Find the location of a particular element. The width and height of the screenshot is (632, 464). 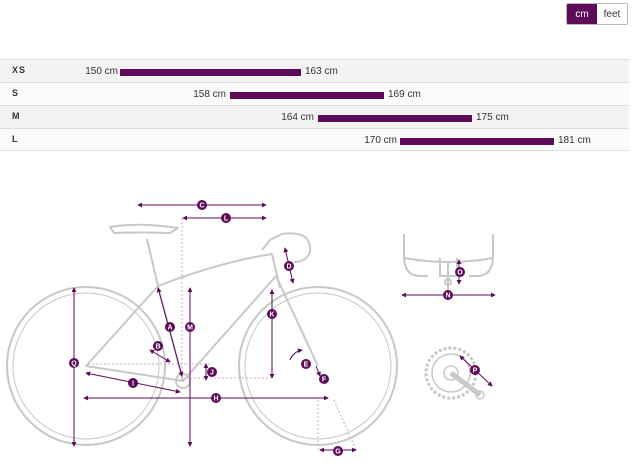

svg-text: G is located at coordinates (338, 452).